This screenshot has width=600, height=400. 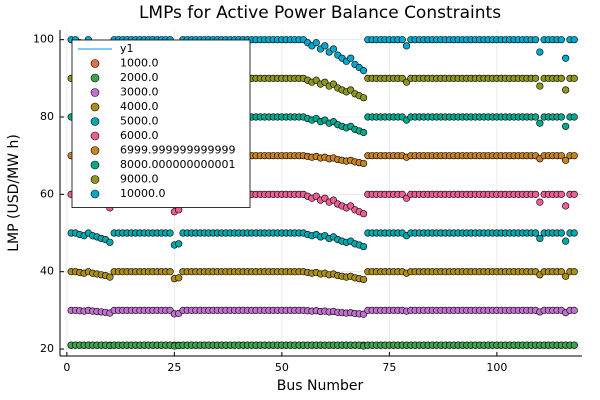 I want to click on legend-label: 10000.0, so click(x=143, y=193).